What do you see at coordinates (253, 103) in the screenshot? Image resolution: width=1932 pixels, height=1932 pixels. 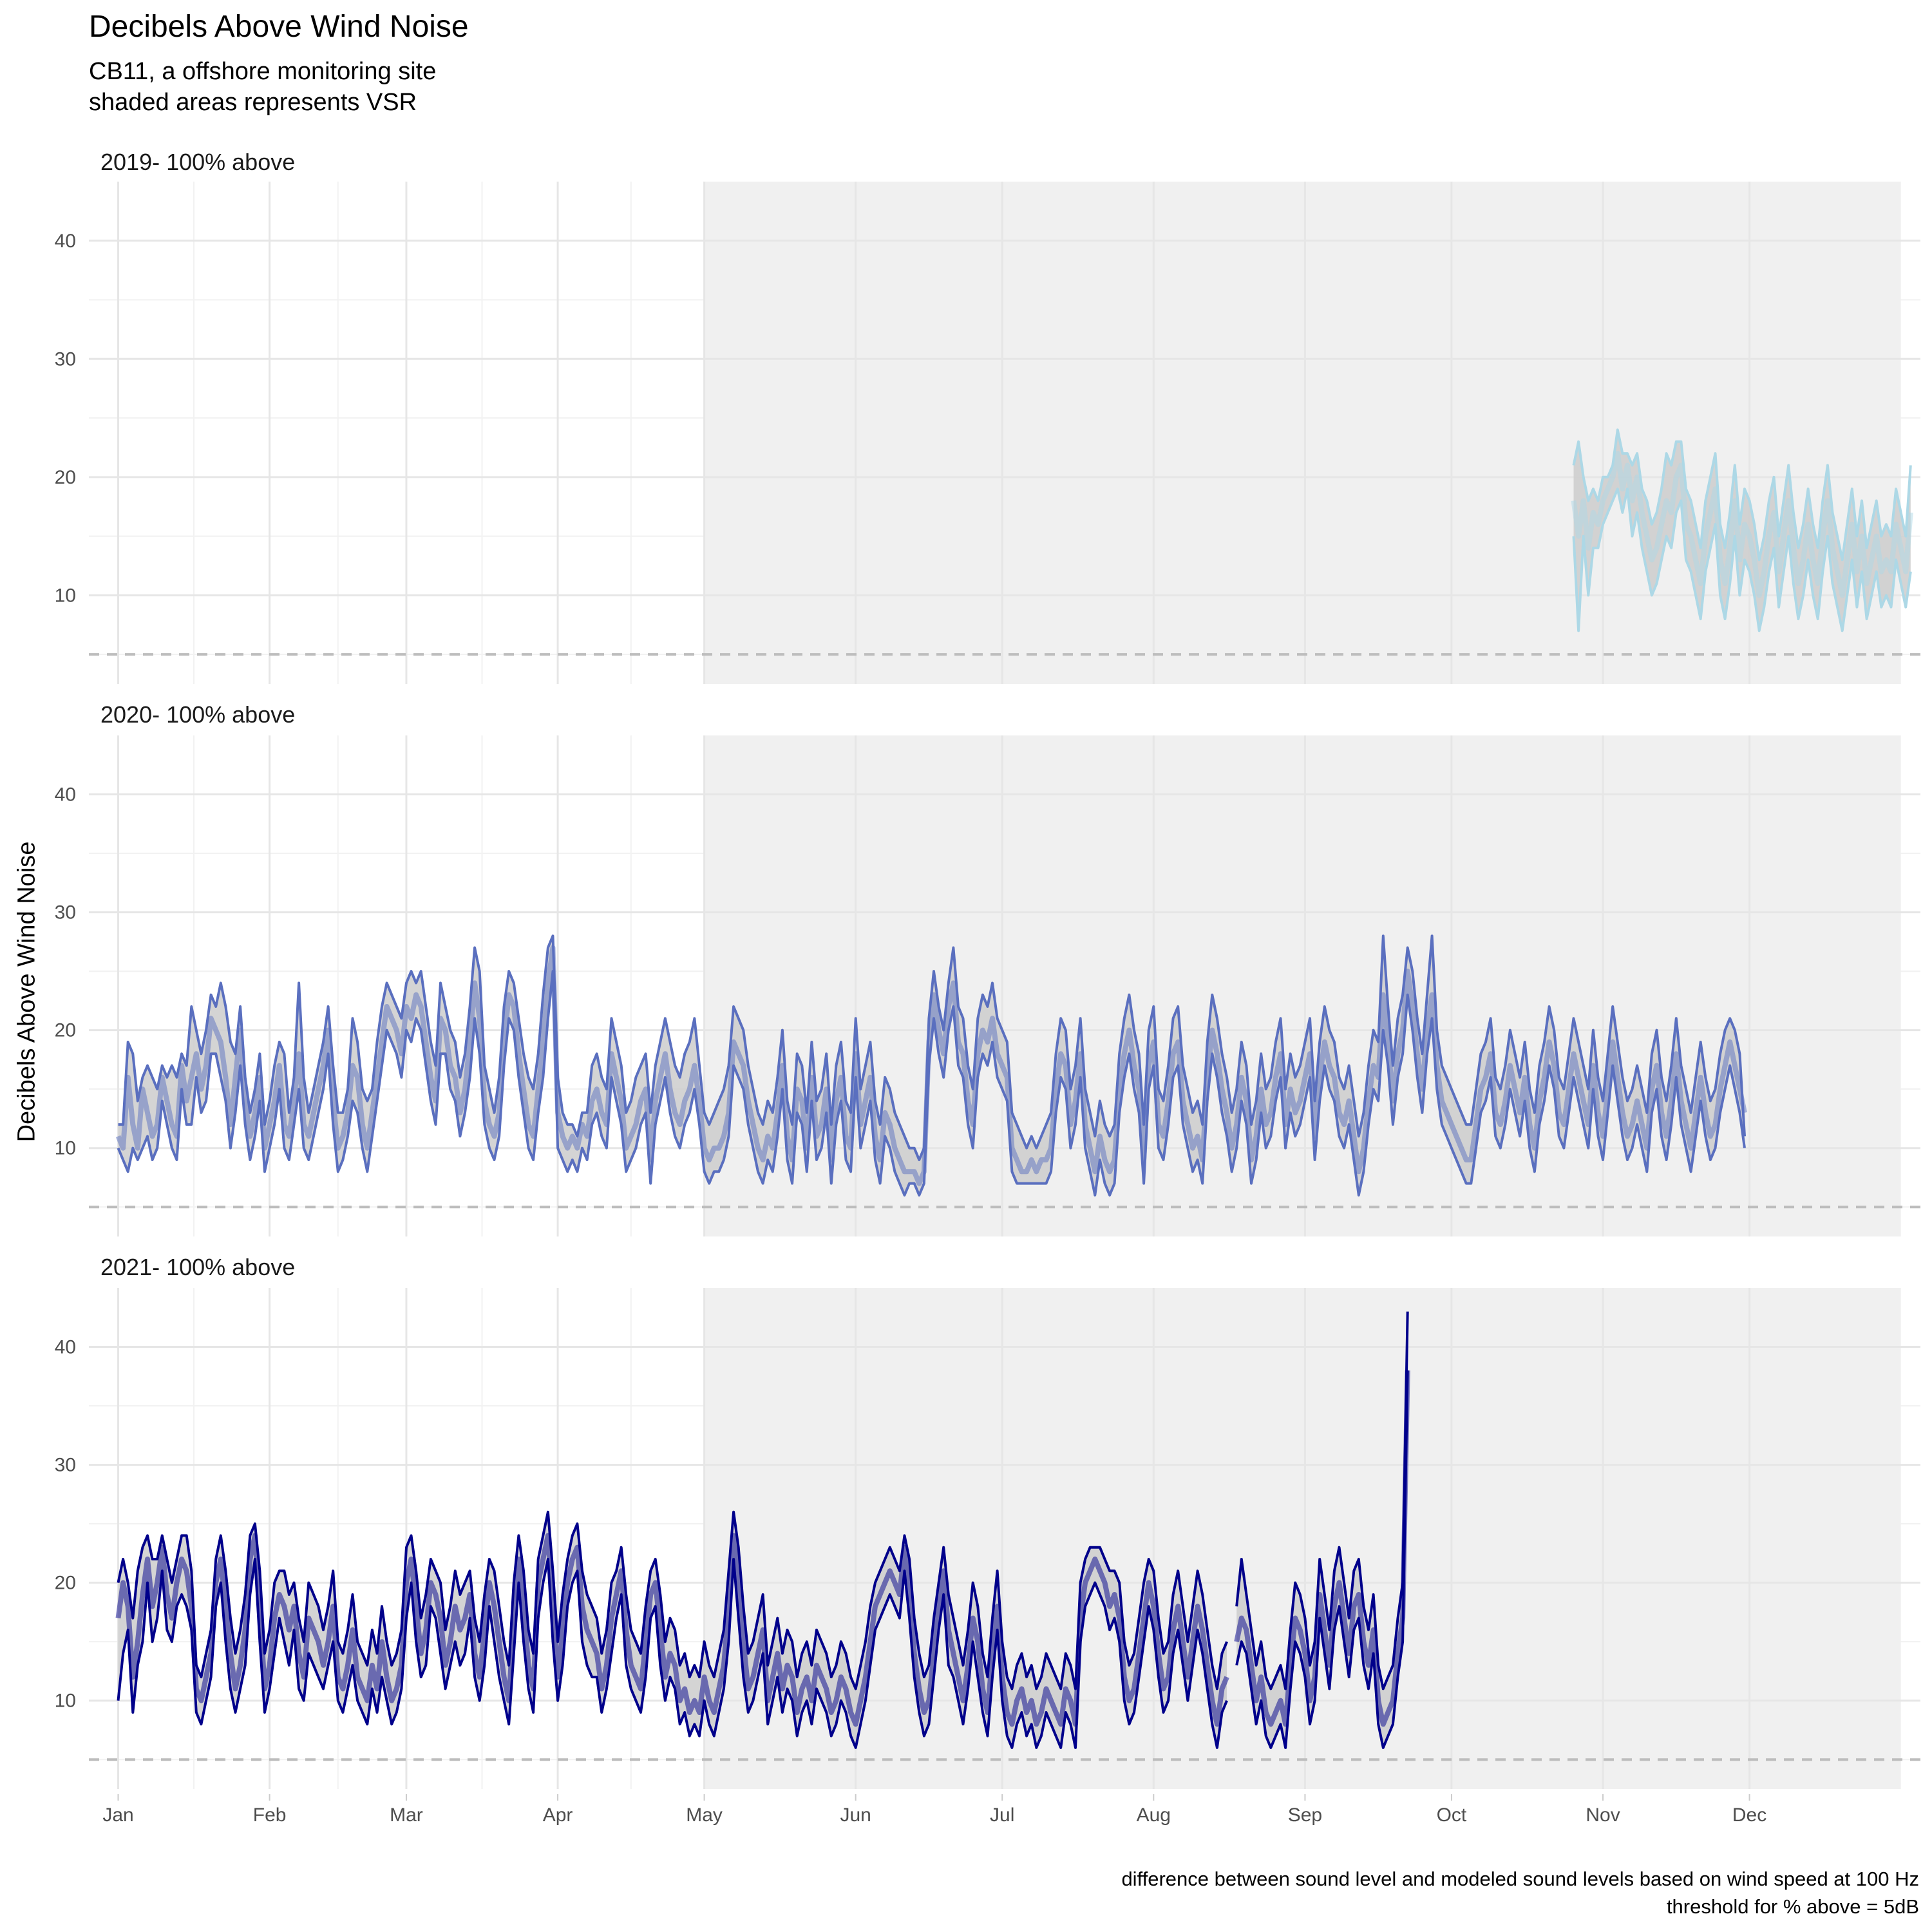 I see `chart-subtitle-line-2: shaded areas represents VSR` at bounding box center [253, 103].